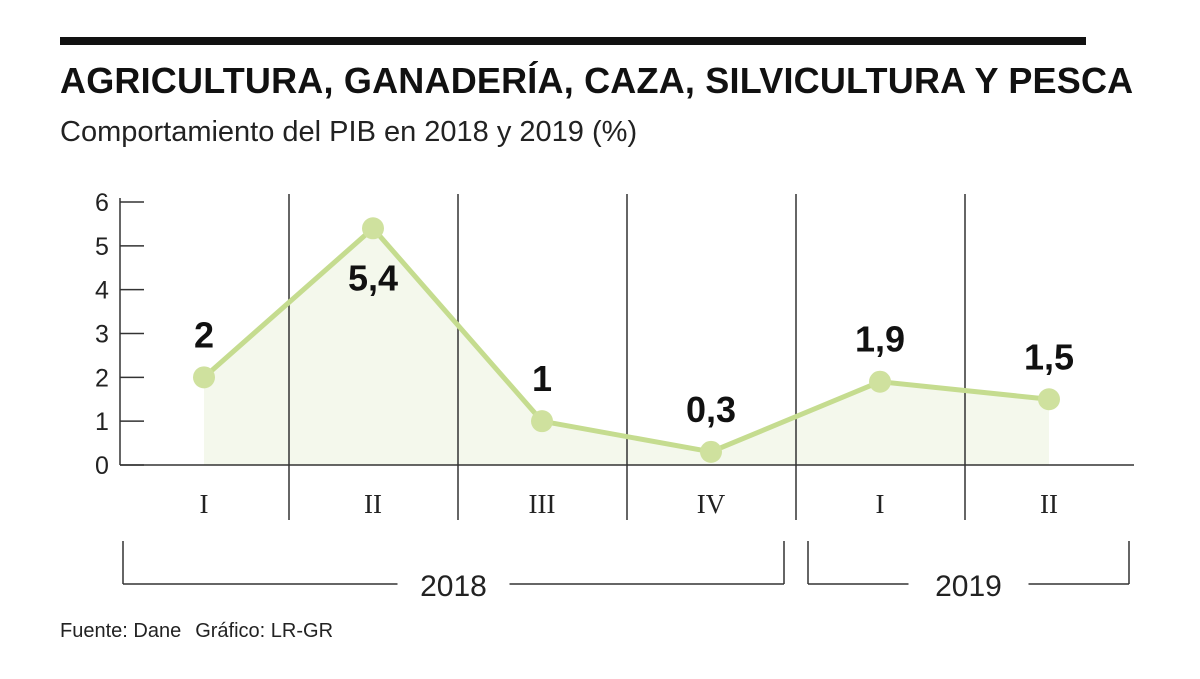 Image resolution: width=1200 pixels, height=679 pixels. I want to click on group-label-2019: 2019, so click(968, 586).